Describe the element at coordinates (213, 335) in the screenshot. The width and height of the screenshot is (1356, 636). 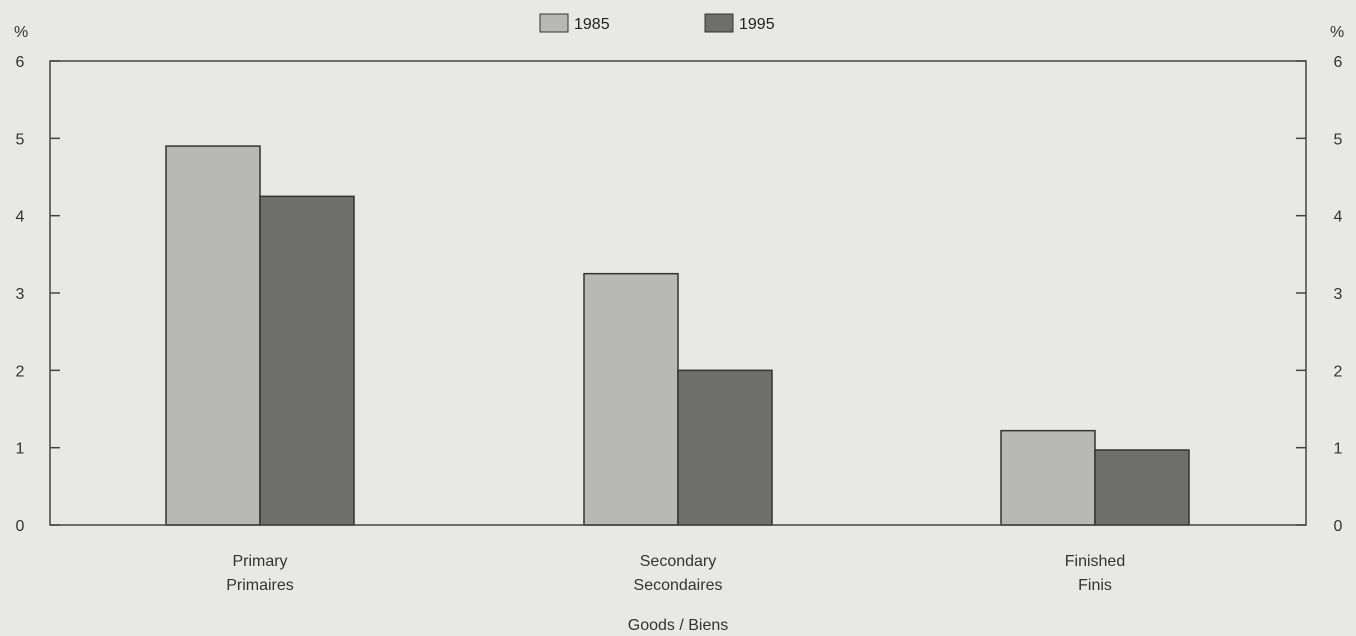
I see `bar-1985-primary` at that location.